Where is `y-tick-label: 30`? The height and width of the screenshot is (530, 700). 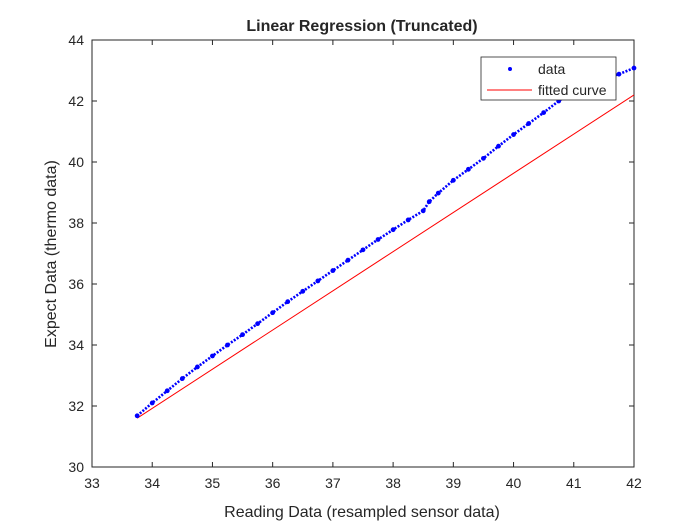 y-tick-label: 30 is located at coordinates (76, 467).